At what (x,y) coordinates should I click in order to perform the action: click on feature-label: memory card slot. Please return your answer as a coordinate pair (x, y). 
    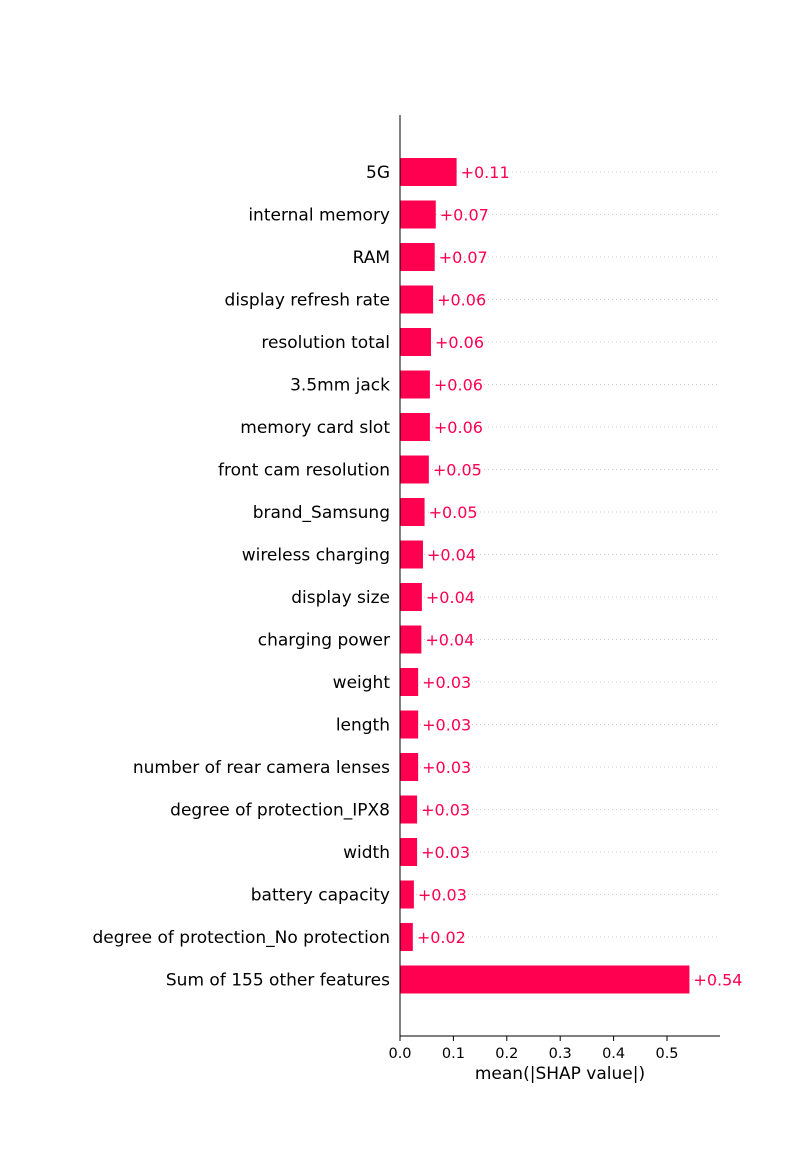
    Looking at the image, I should click on (315, 428).